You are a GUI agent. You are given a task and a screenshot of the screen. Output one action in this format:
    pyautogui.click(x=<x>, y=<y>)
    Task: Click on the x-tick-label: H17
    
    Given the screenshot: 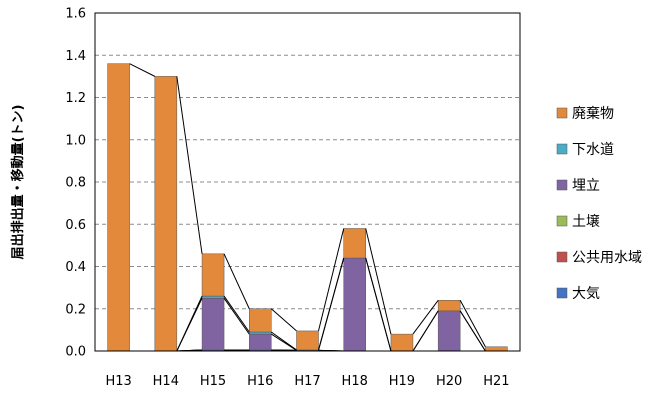 What is the action you would take?
    pyautogui.click(x=307, y=381)
    